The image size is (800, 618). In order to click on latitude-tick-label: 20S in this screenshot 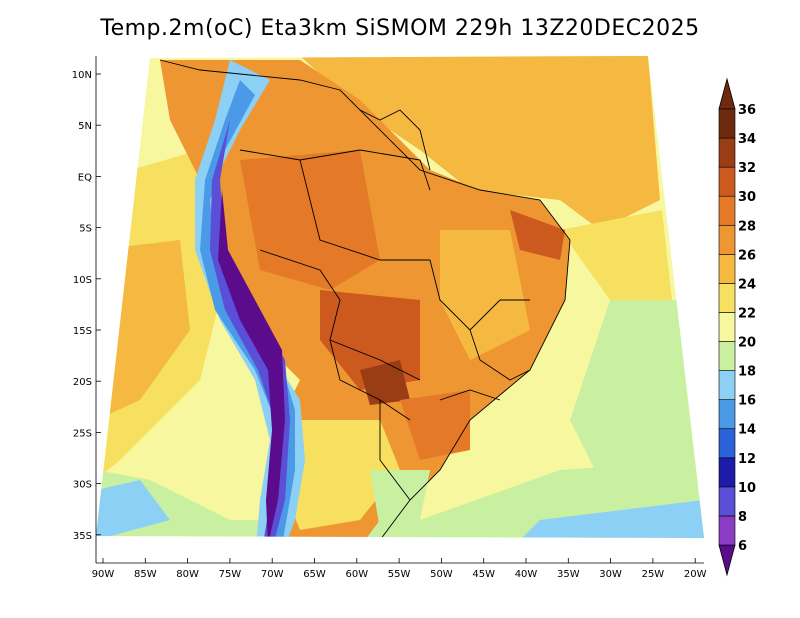, I will do `click(82, 382)`.